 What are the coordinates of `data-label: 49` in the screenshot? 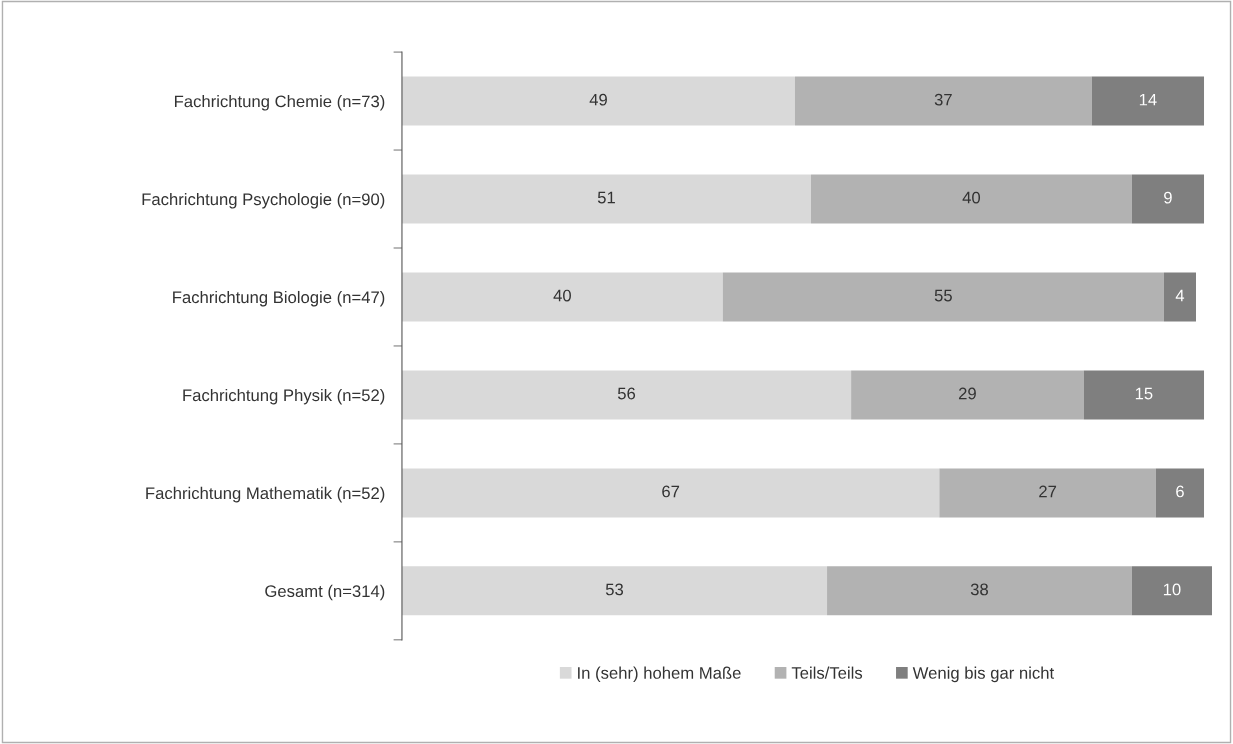 It's located at (598, 99).